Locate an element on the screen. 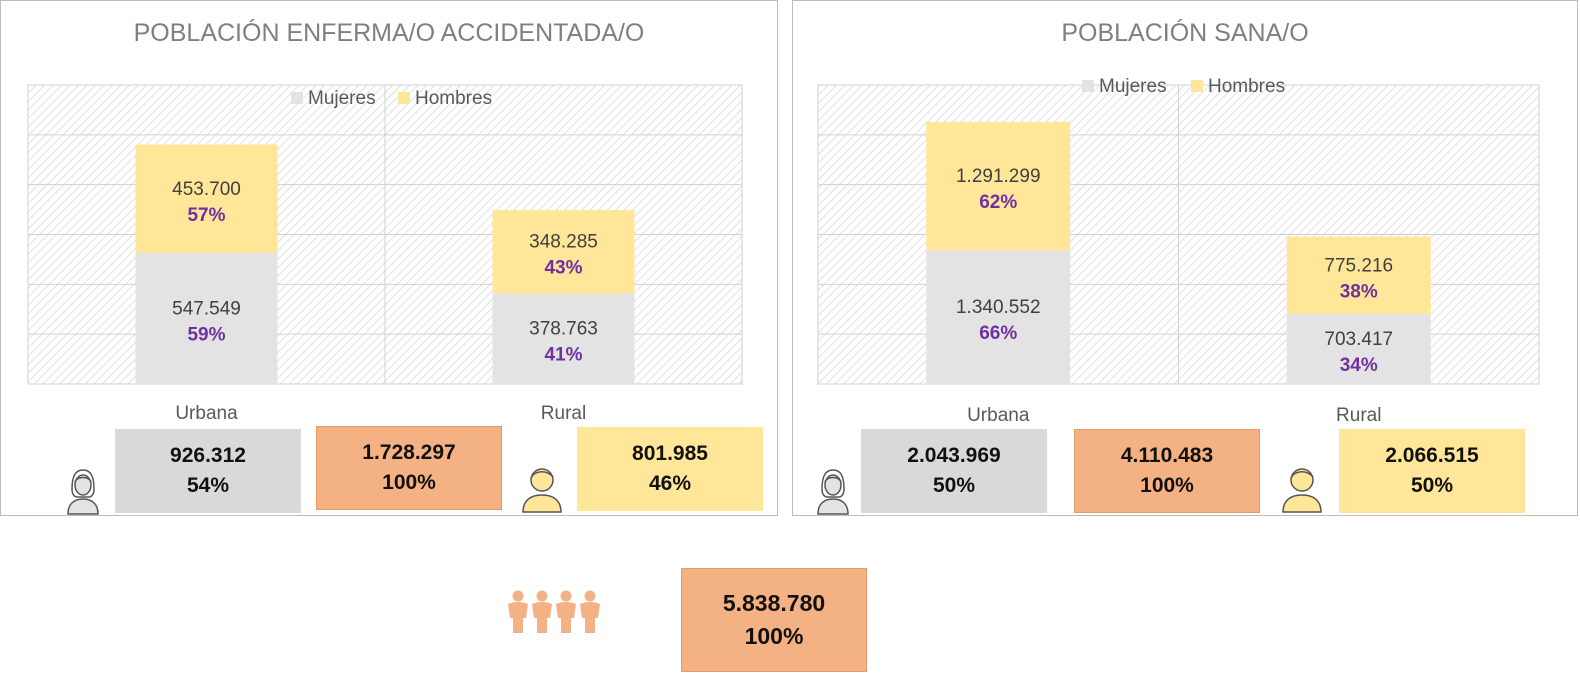 This screenshot has height=678, width=1580. grand-total-value: 5.838.780 is located at coordinates (774, 603).